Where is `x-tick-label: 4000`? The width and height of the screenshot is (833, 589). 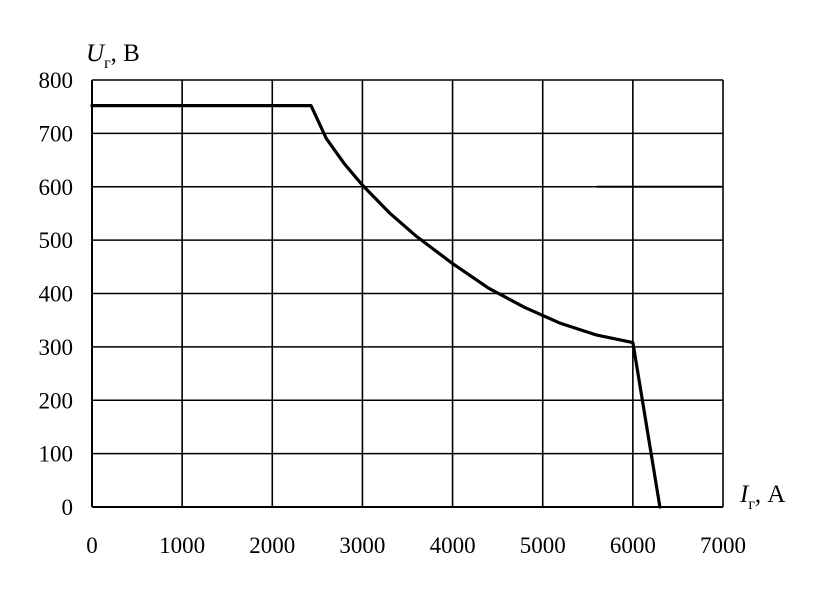 x-tick-label: 4000 is located at coordinates (453, 545).